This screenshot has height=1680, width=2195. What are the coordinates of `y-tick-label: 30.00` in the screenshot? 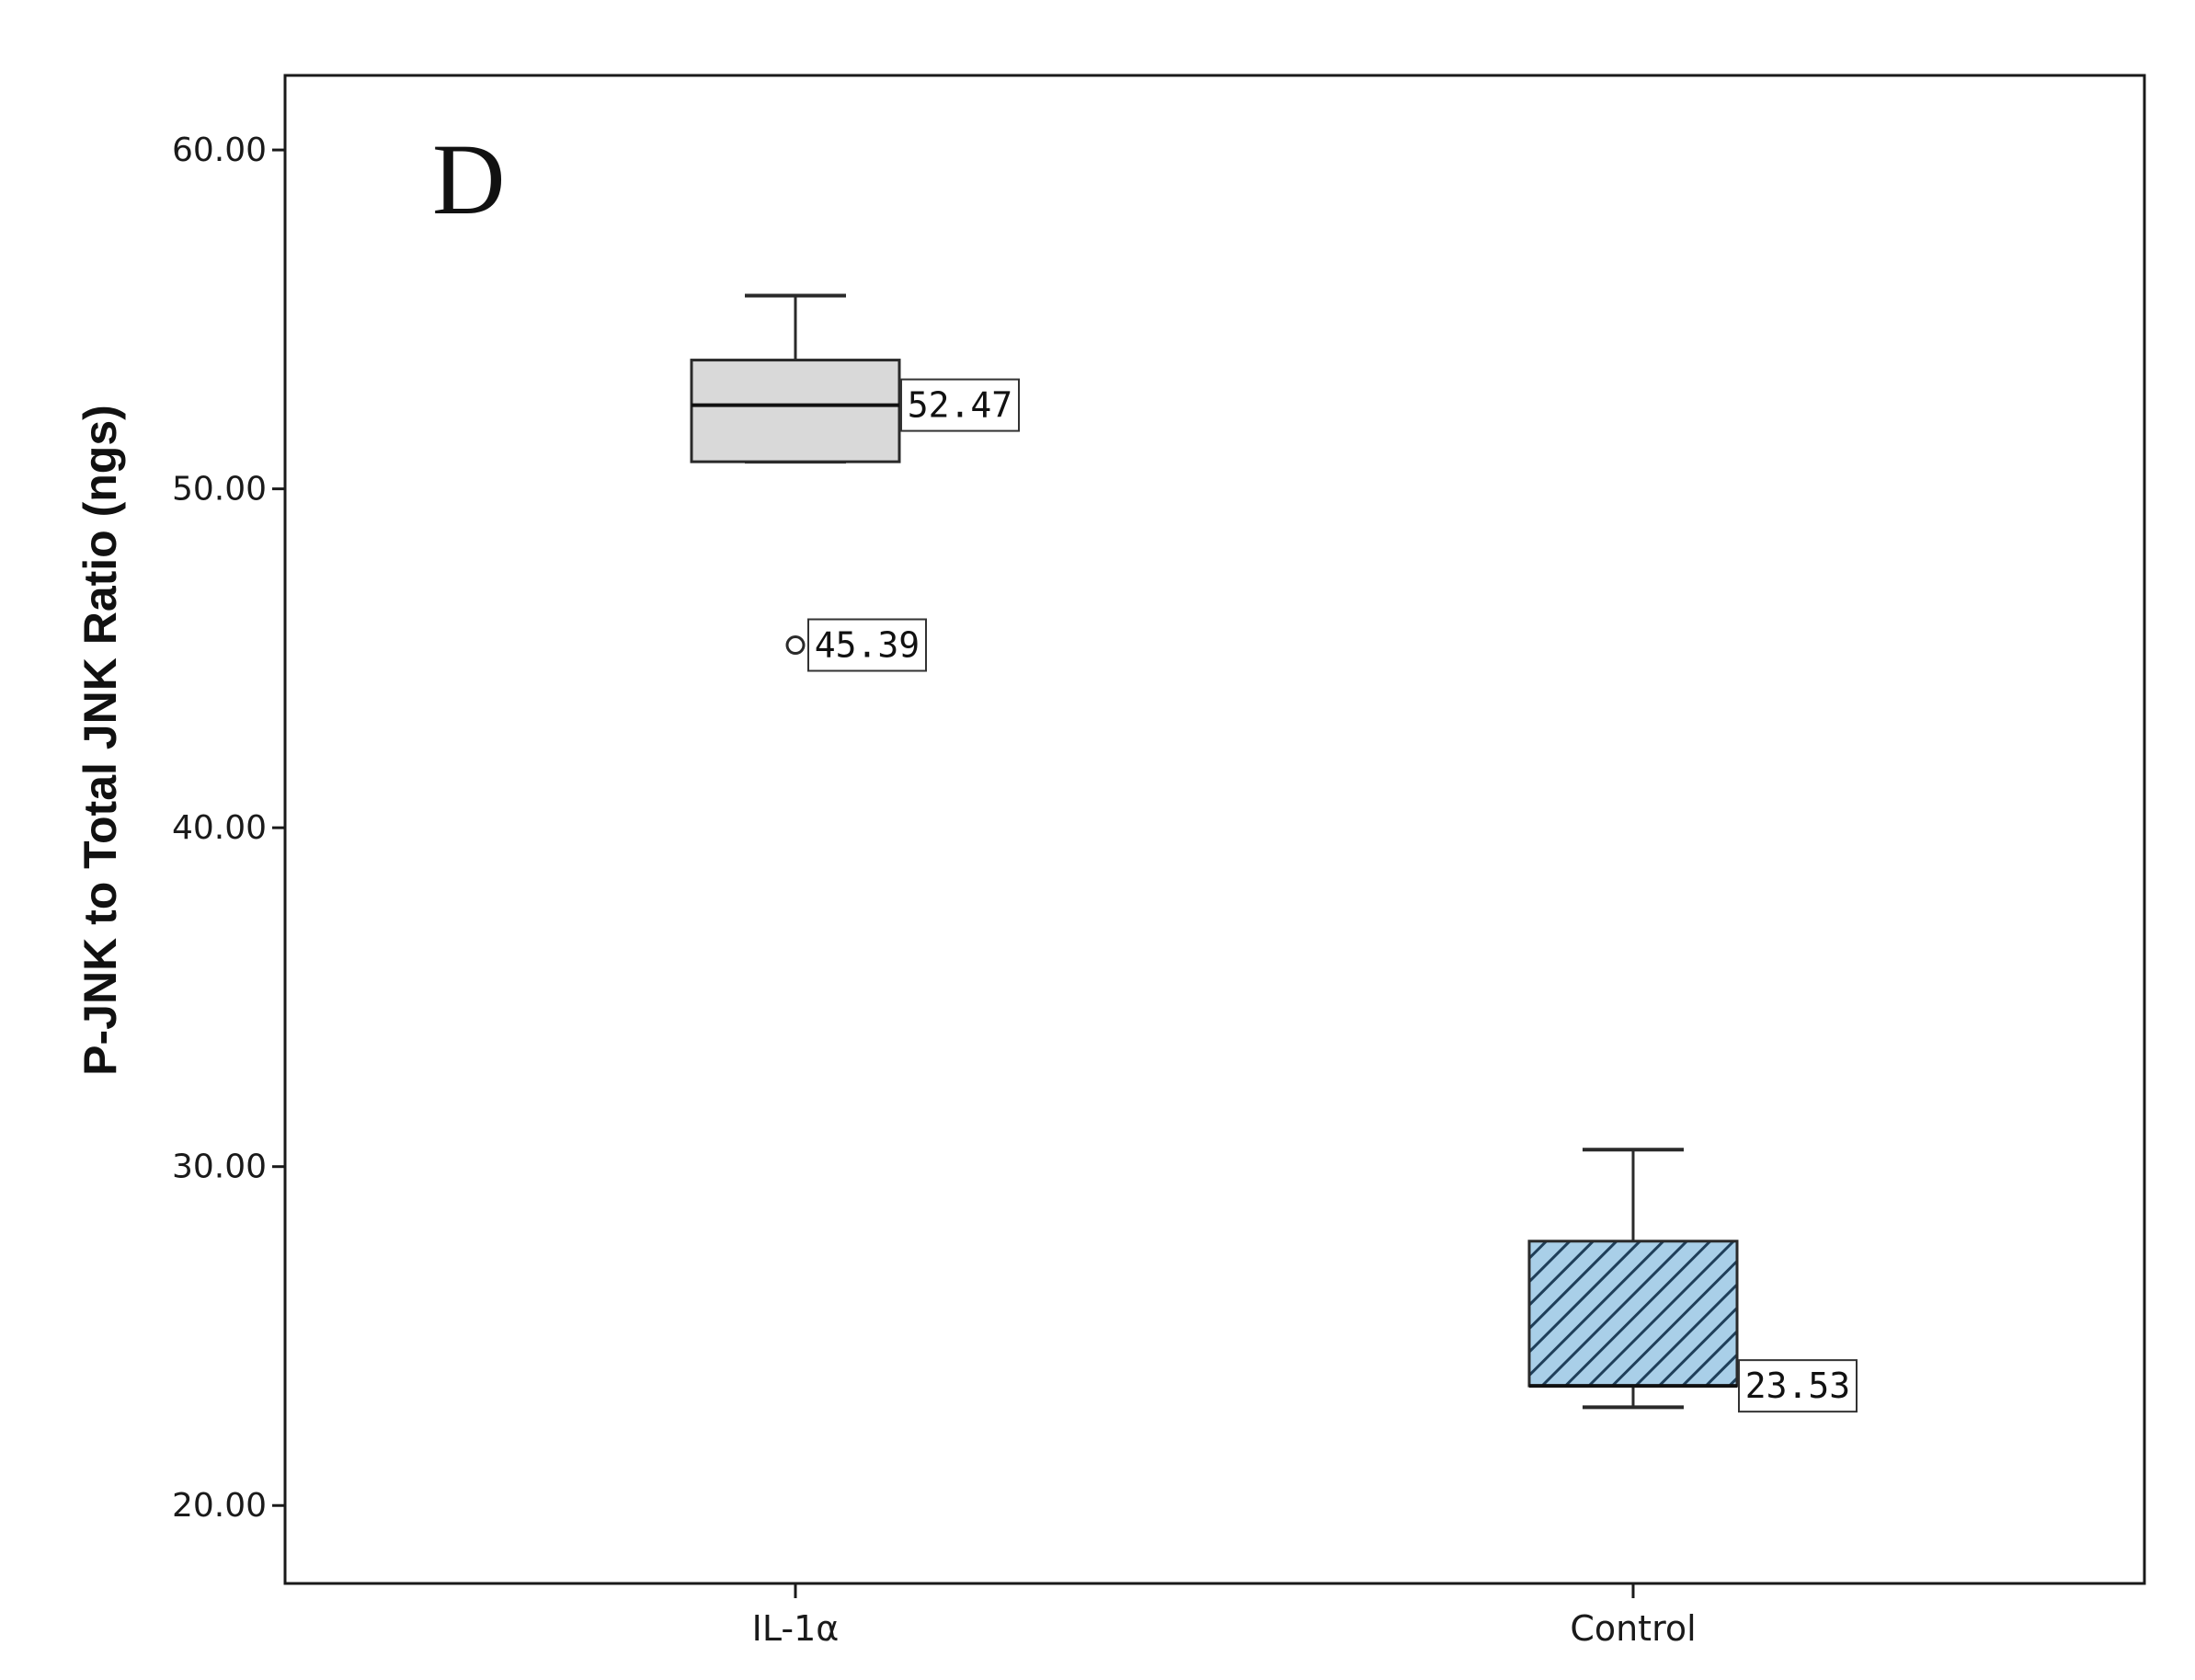 It's located at (219, 1167).